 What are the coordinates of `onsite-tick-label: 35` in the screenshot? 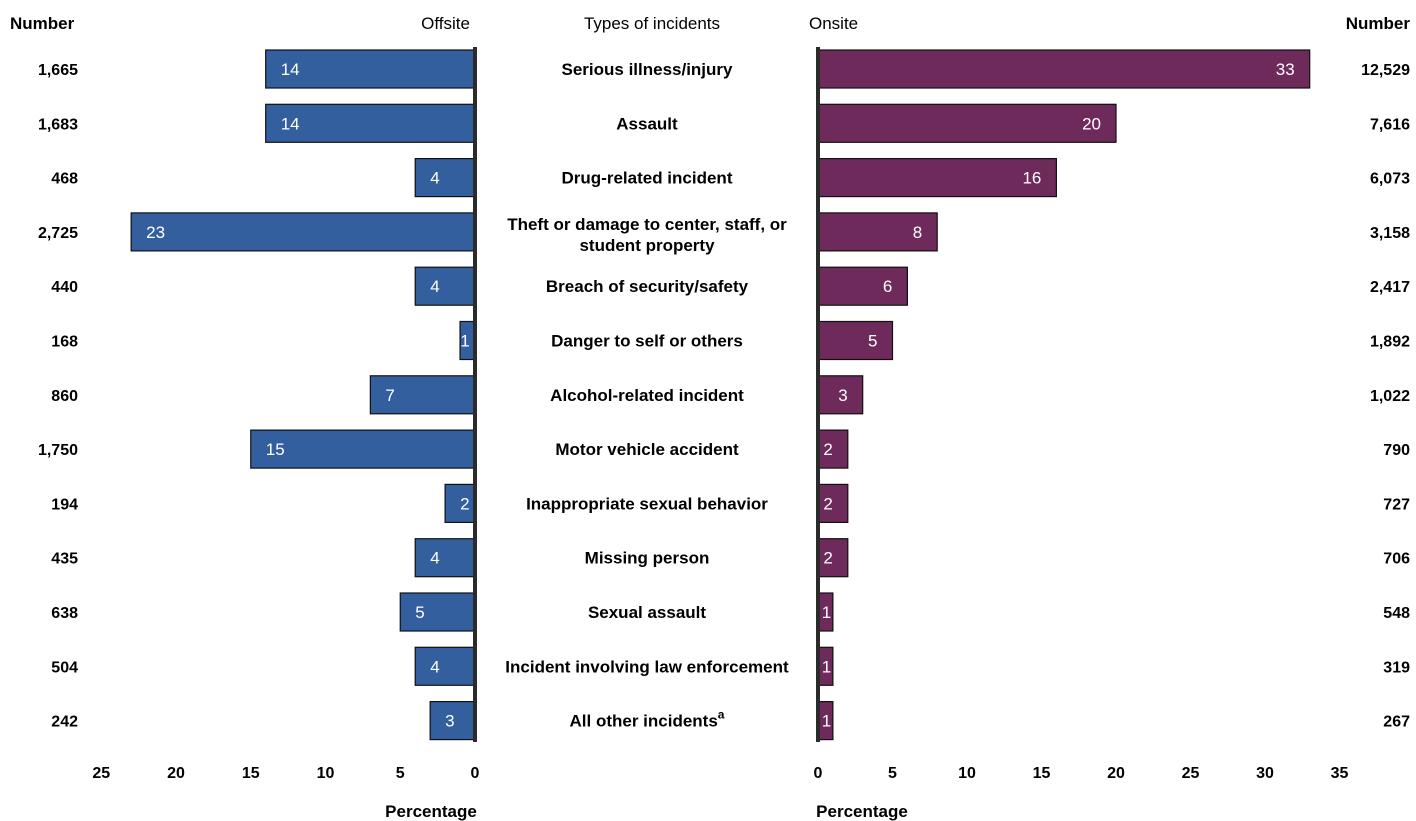 It's located at (1340, 773).